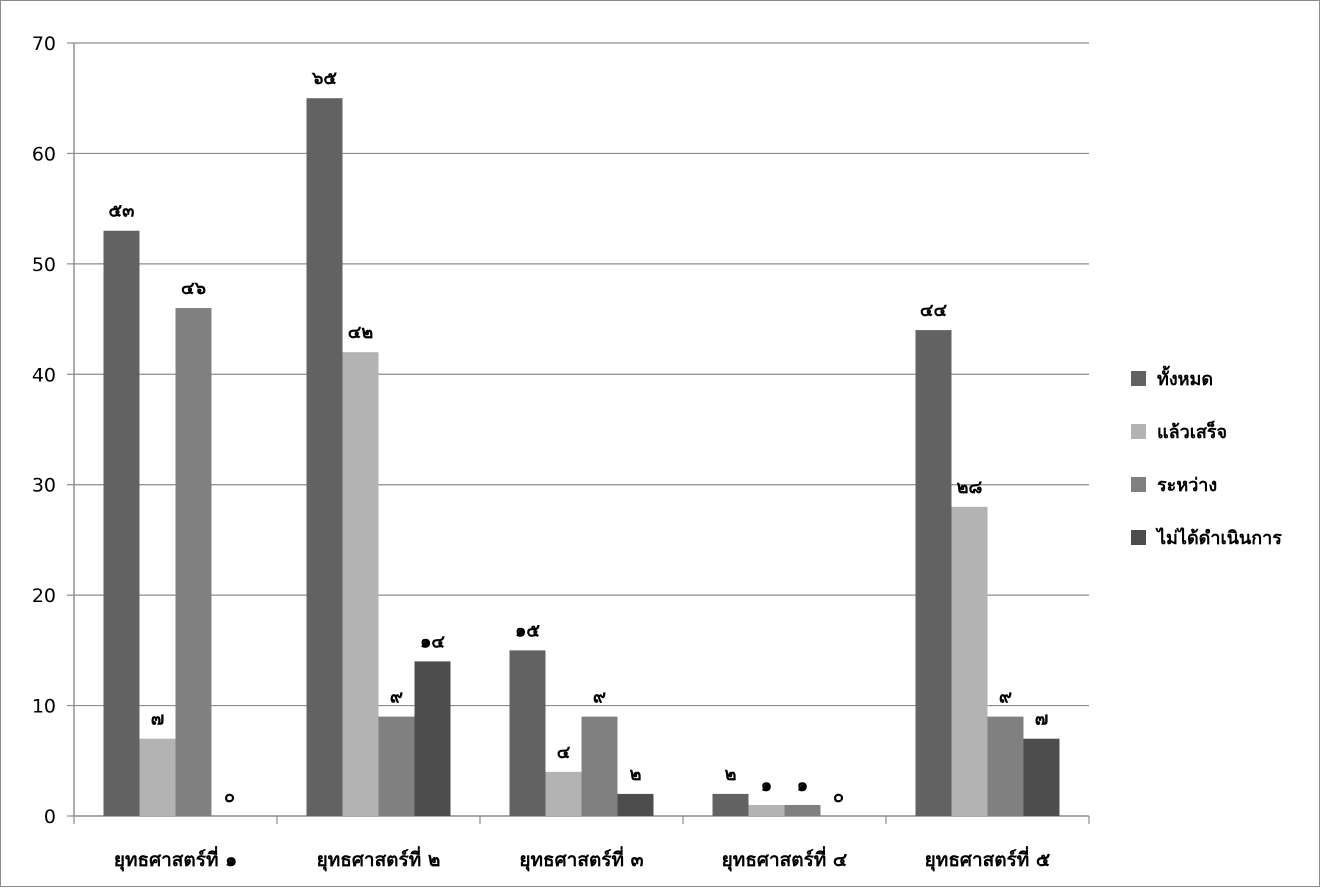  Describe the element at coordinates (1185, 377) in the screenshot. I see `legend-label: ทั้งหมด` at that location.